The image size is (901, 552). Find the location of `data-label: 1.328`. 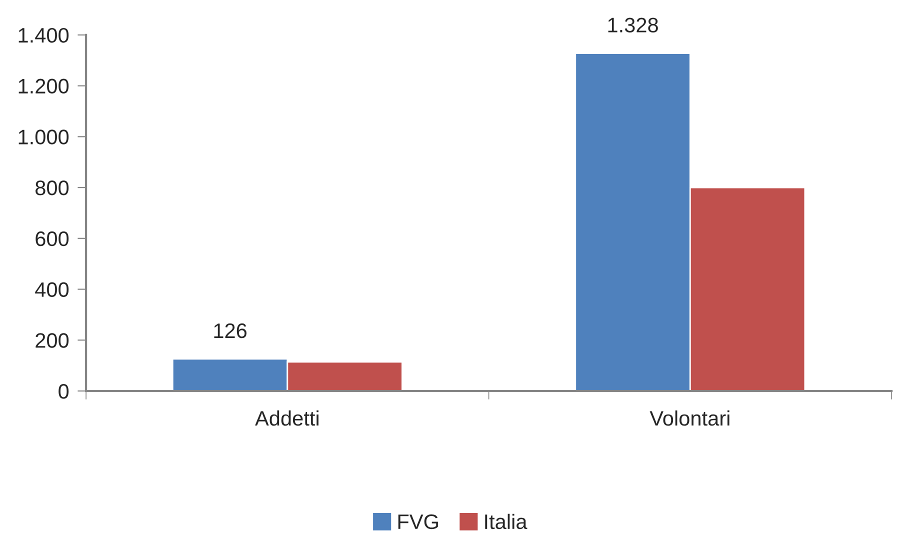

data-label: 1.328 is located at coordinates (633, 25).